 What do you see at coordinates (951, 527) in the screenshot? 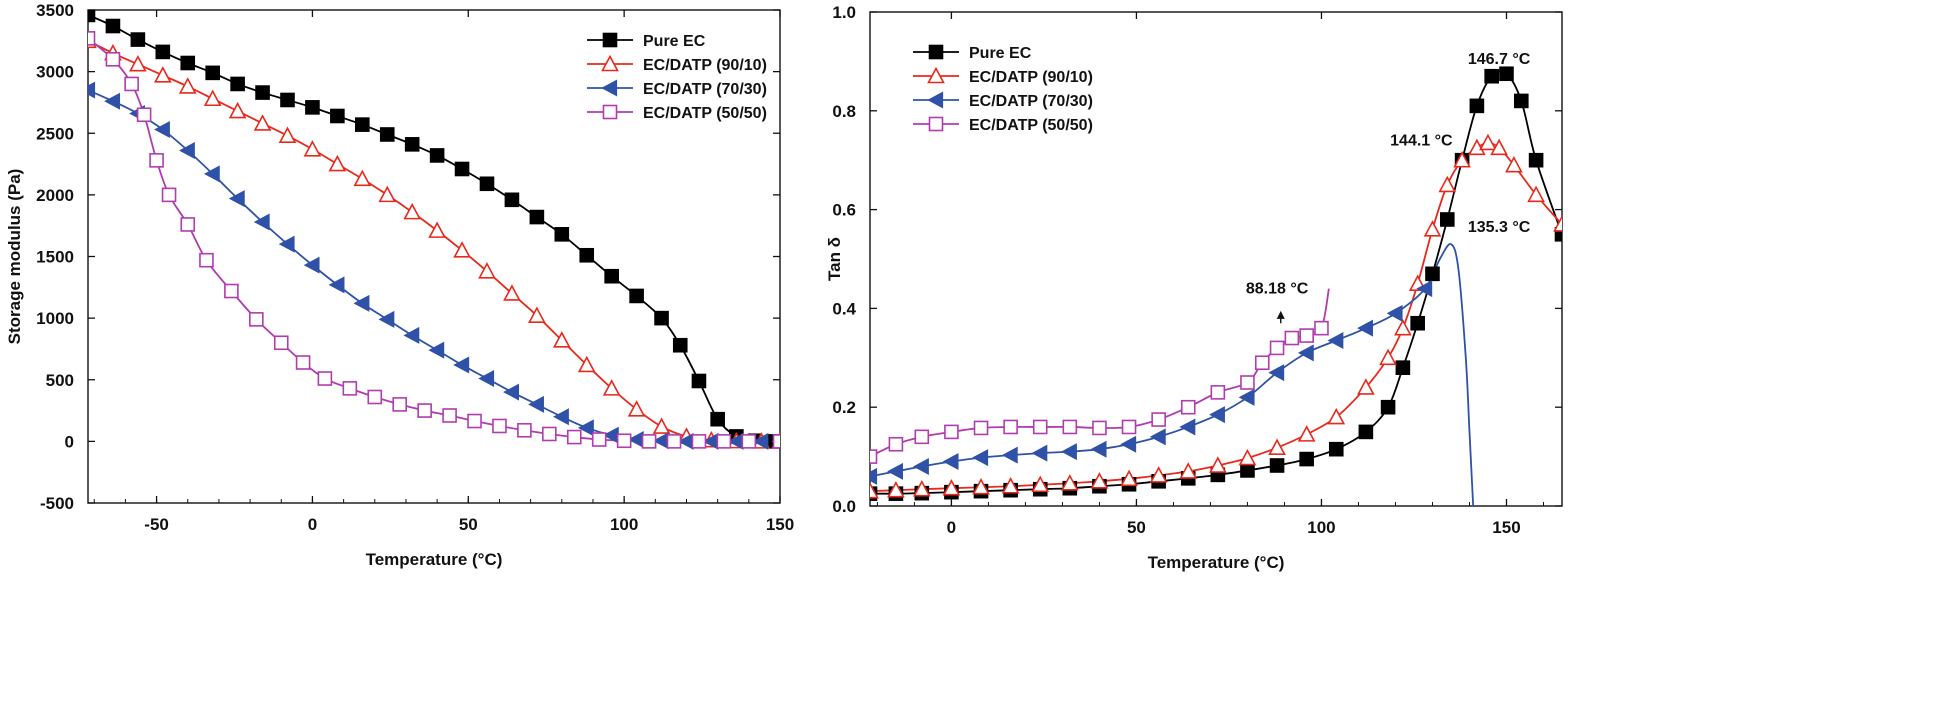
I see `x-tick-label: 0` at bounding box center [951, 527].